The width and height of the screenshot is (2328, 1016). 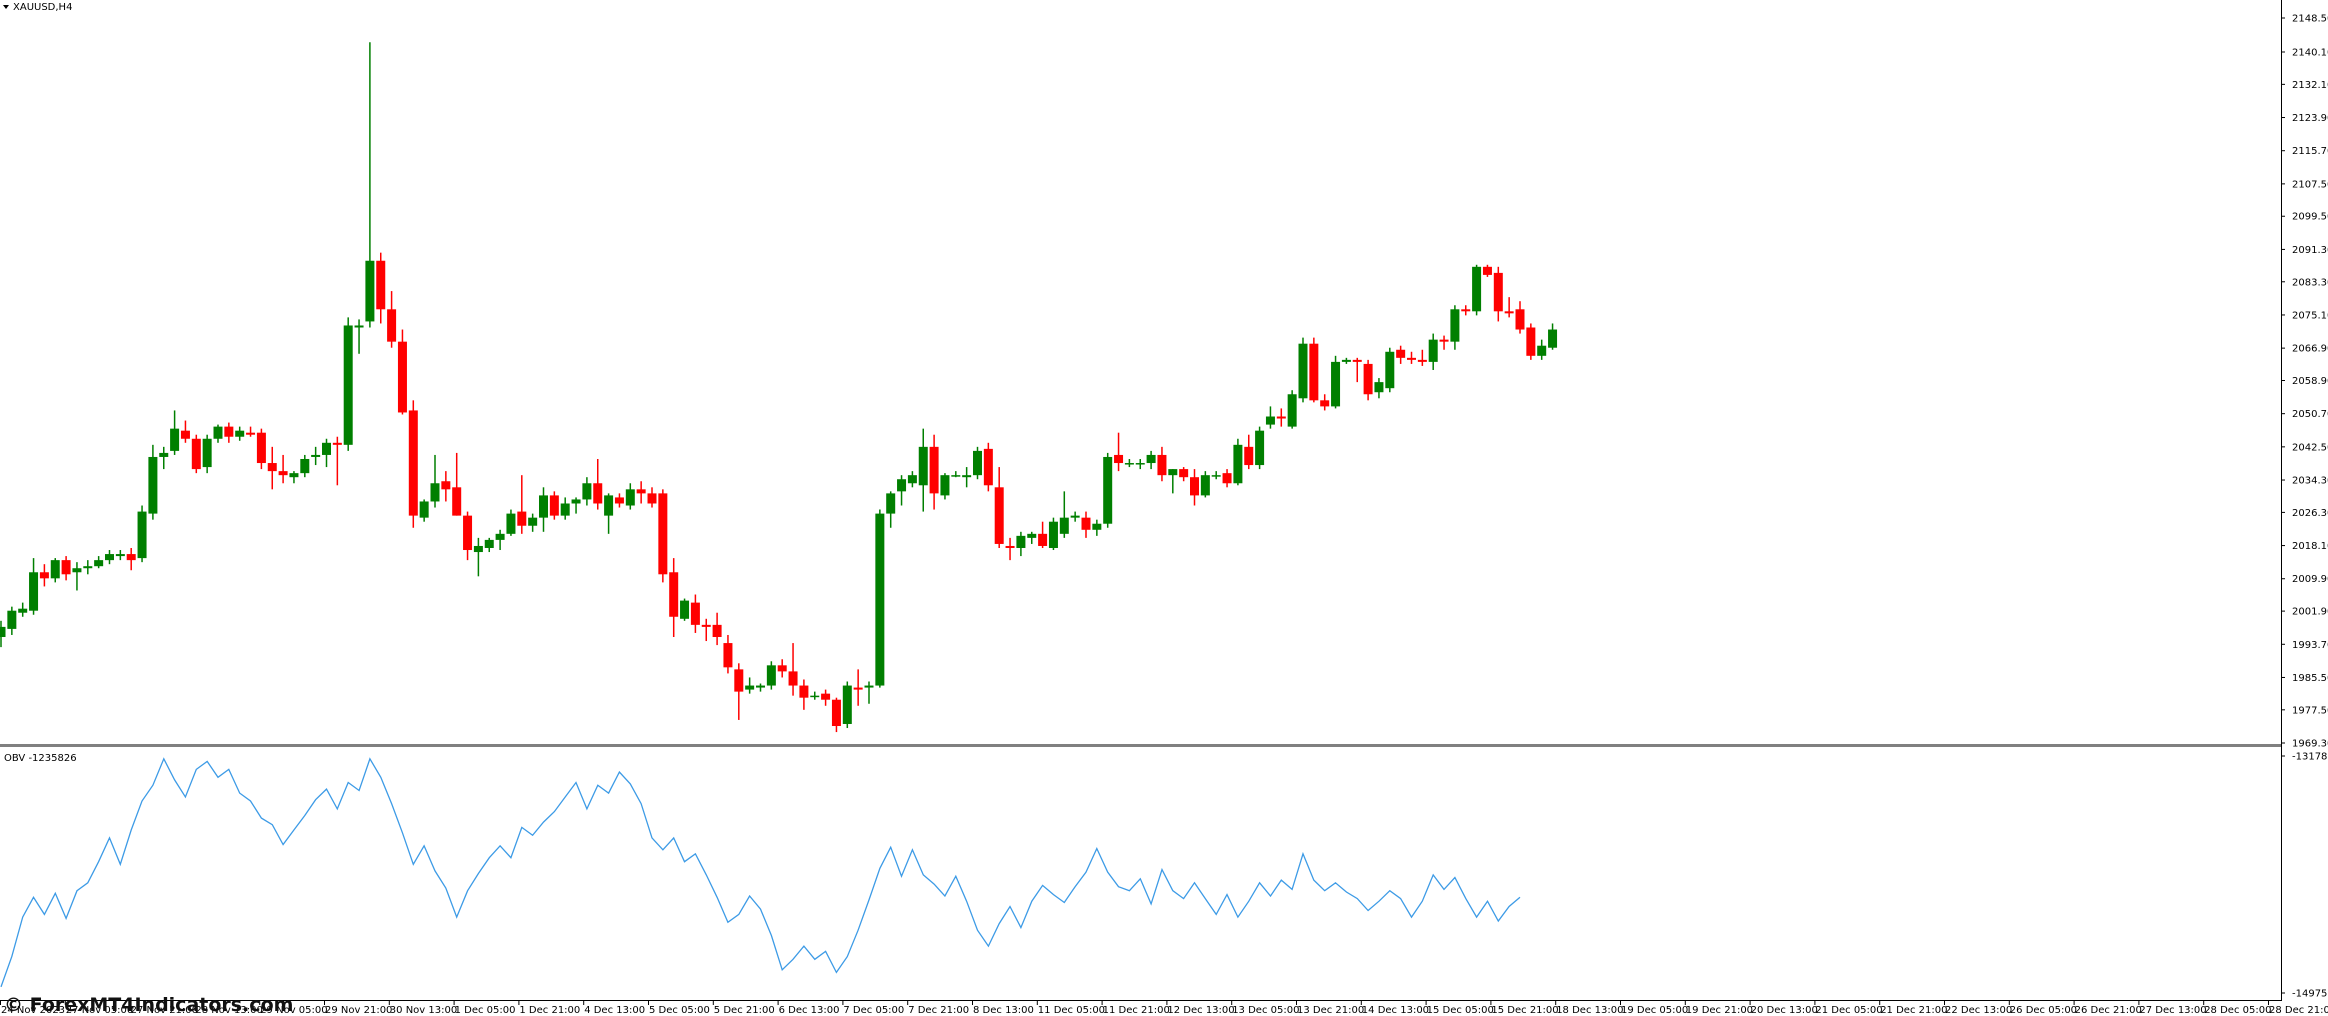 What do you see at coordinates (2304, 876) in the screenshot?
I see `obv-axis: -1317875 -1497592` at bounding box center [2304, 876].